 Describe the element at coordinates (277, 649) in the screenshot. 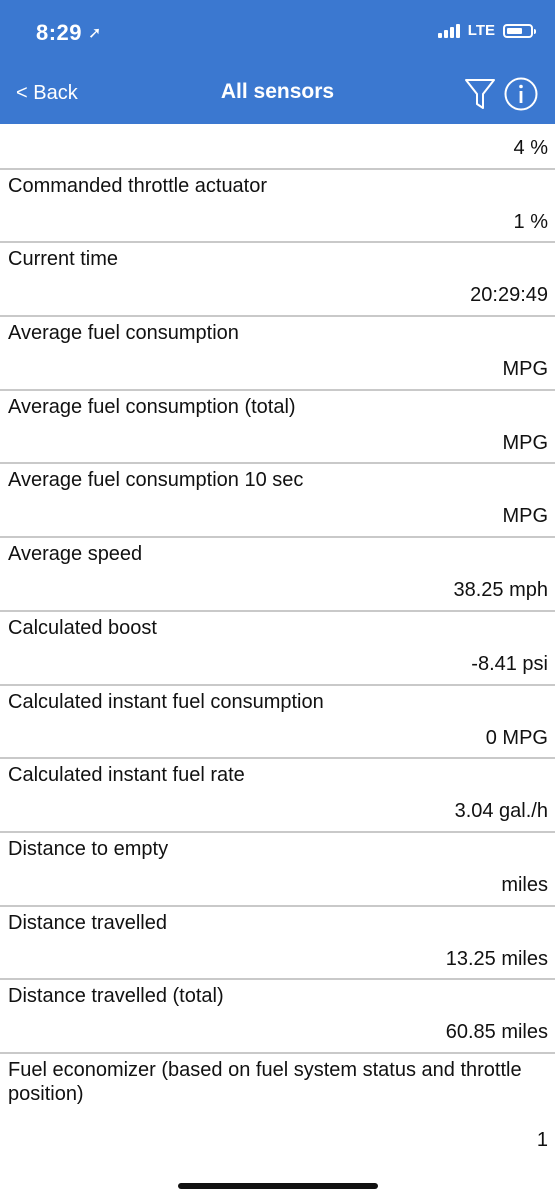

I see `sensor-row: Calculated boost -8.41 psi` at that location.